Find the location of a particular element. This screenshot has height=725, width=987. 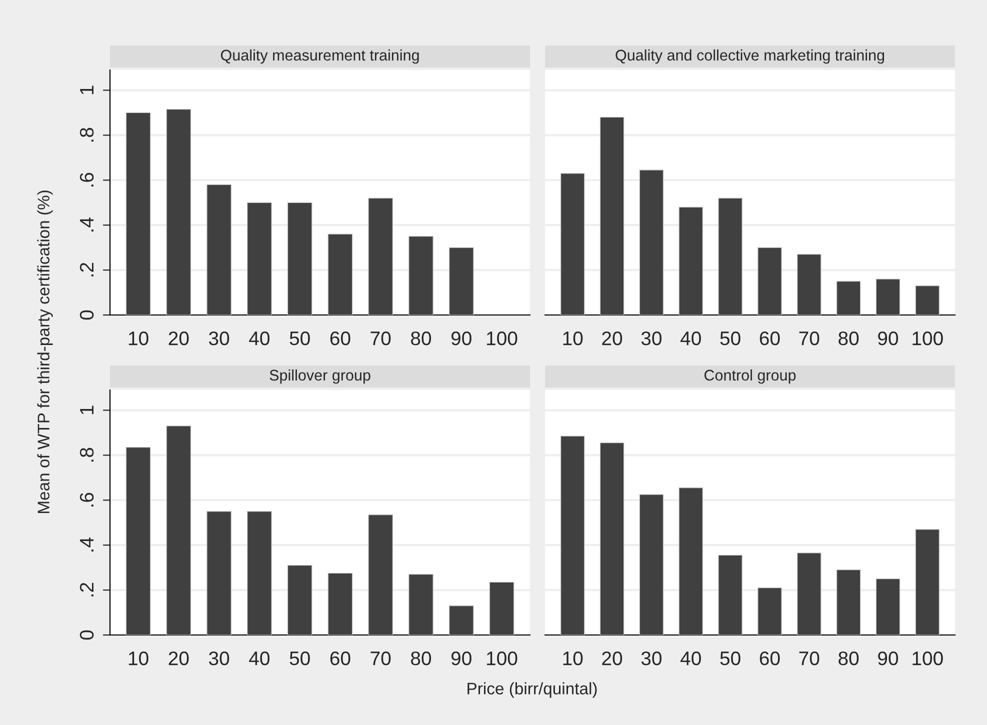

chart-title: Control group is located at coordinates (750, 376).